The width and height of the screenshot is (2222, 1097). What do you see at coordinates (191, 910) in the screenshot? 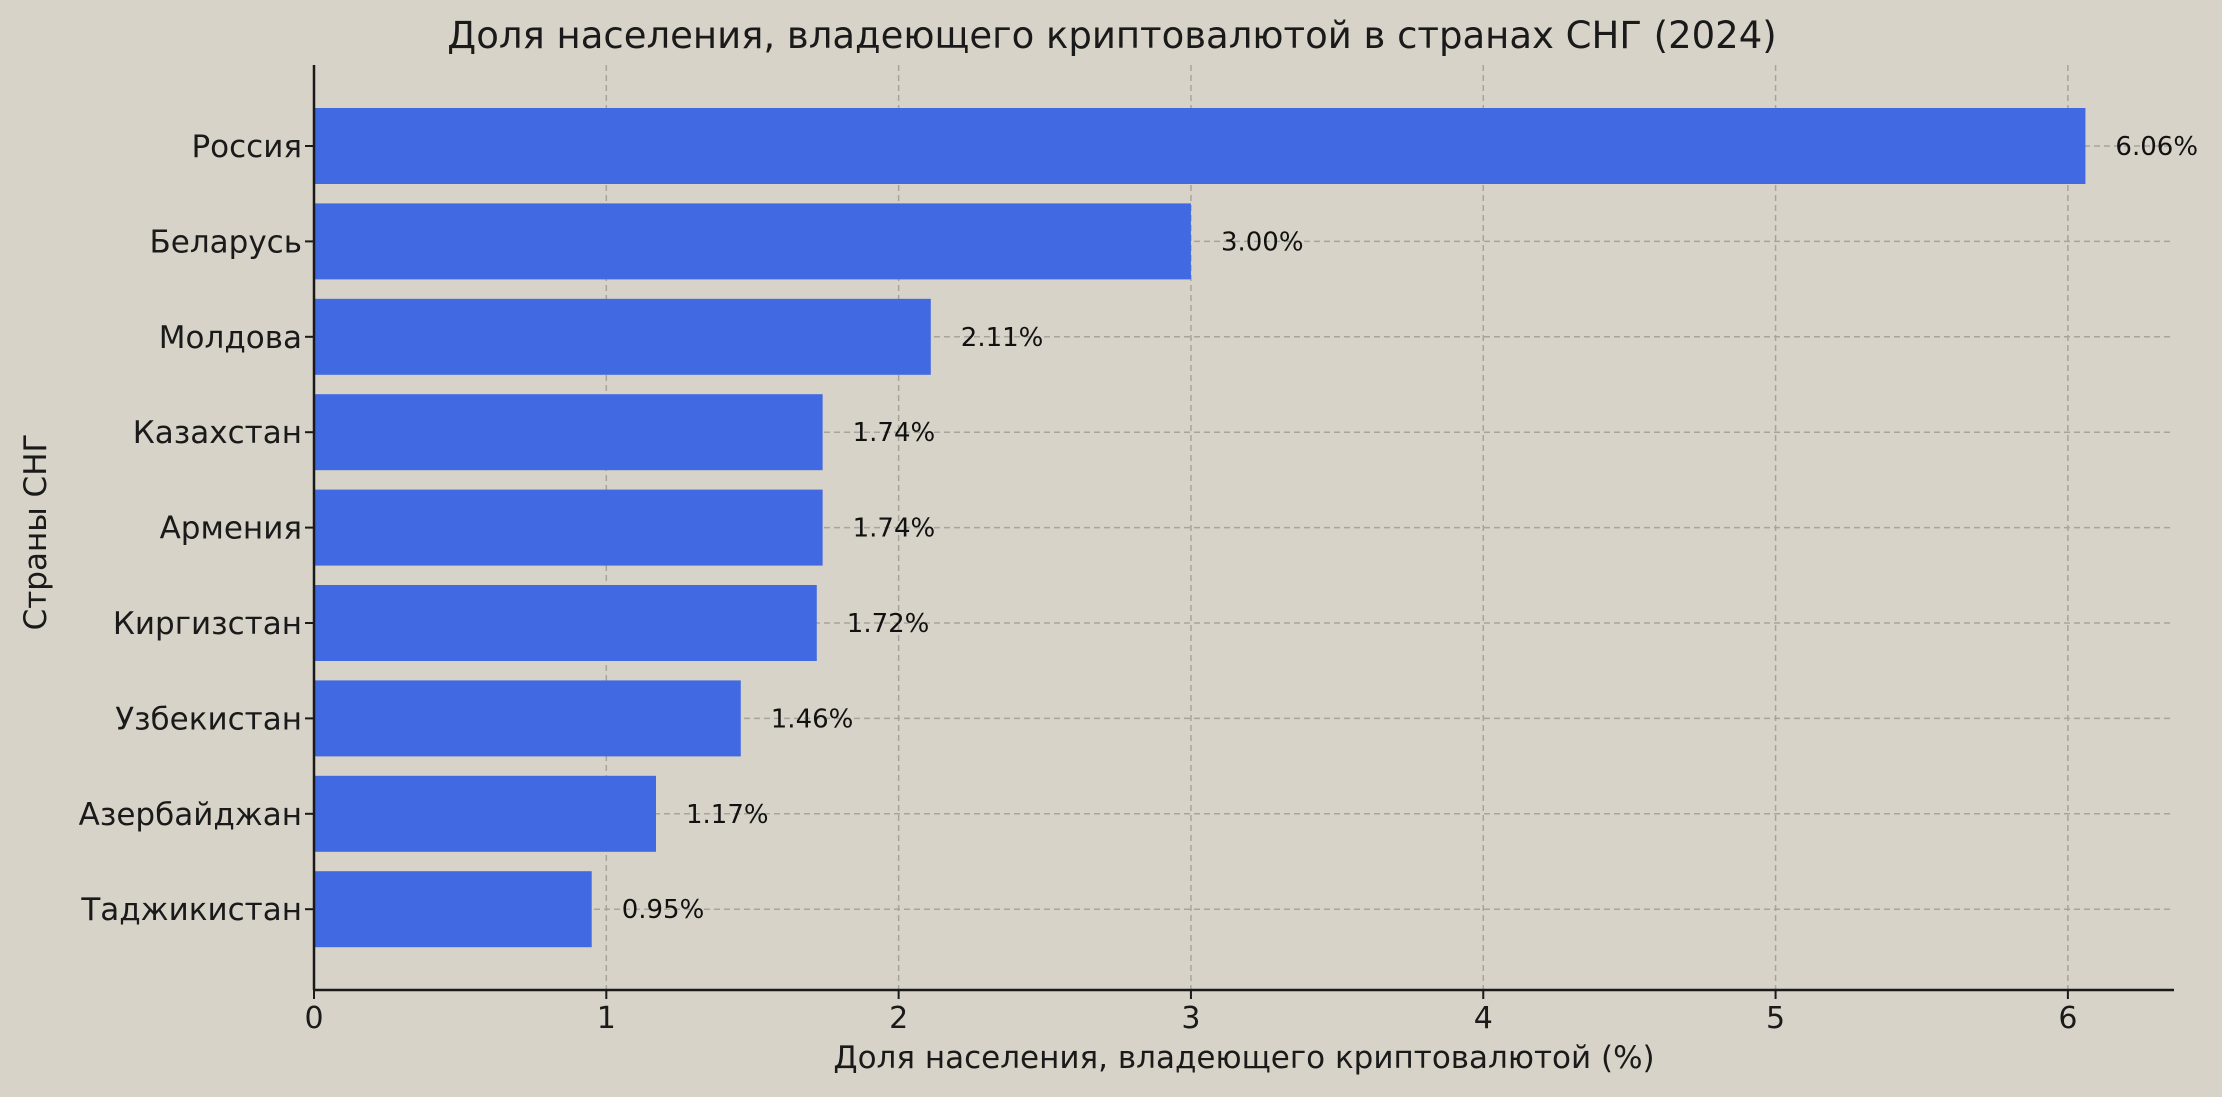
I see `category-label: Таджикистан` at bounding box center [191, 910].